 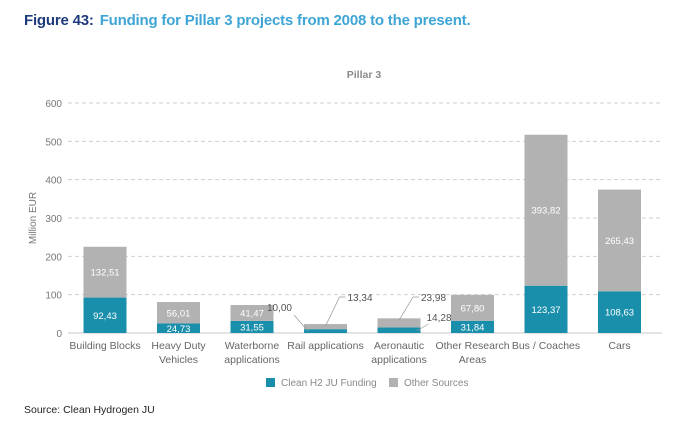 I want to click on data-label-other-sources: 67,80, so click(x=473, y=308).